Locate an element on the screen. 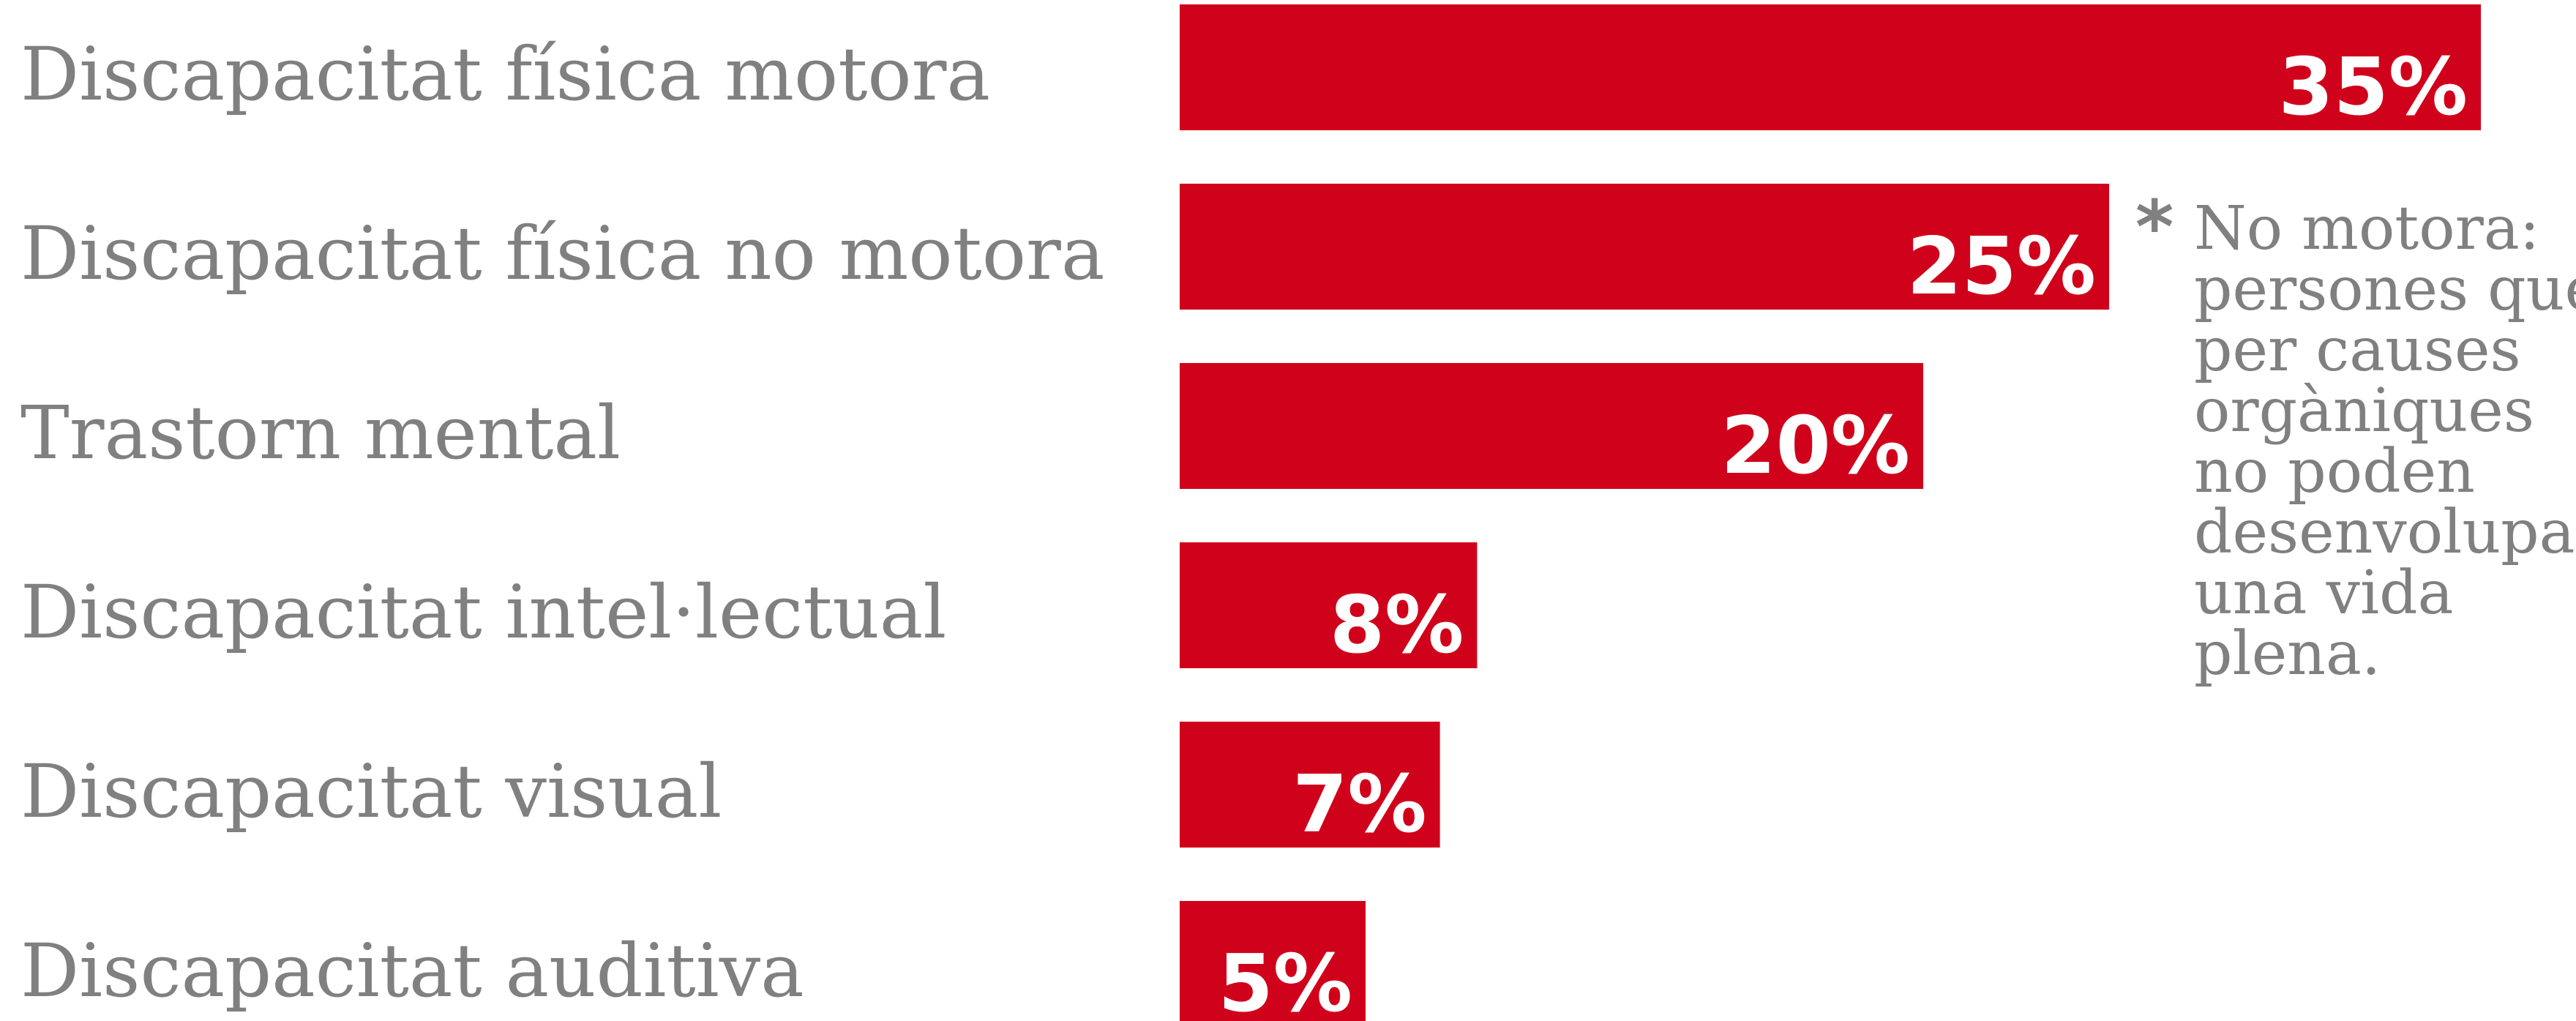  value-label: 5% is located at coordinates (1285, 979).